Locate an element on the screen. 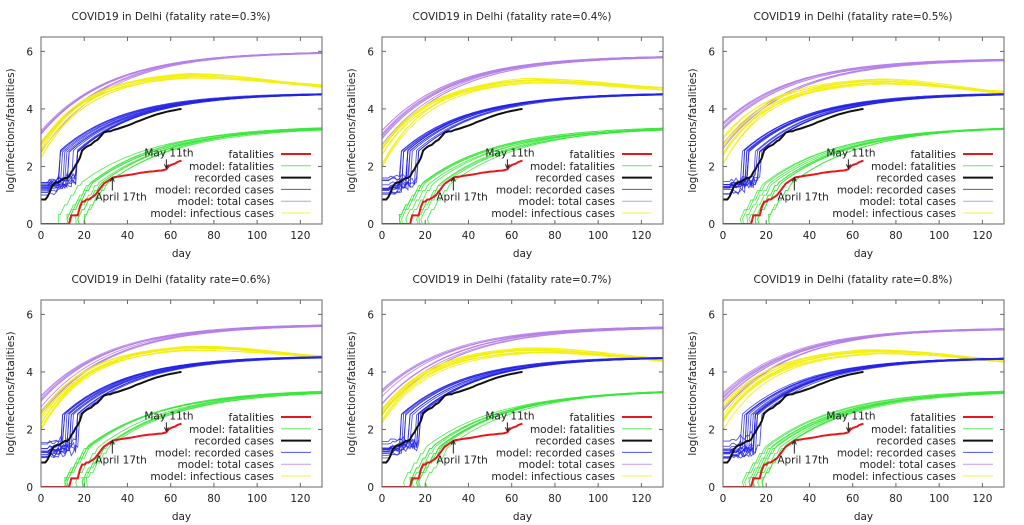 The width and height of the screenshot is (1024, 525). legend-label: model: infectious cases is located at coordinates (894, 477).